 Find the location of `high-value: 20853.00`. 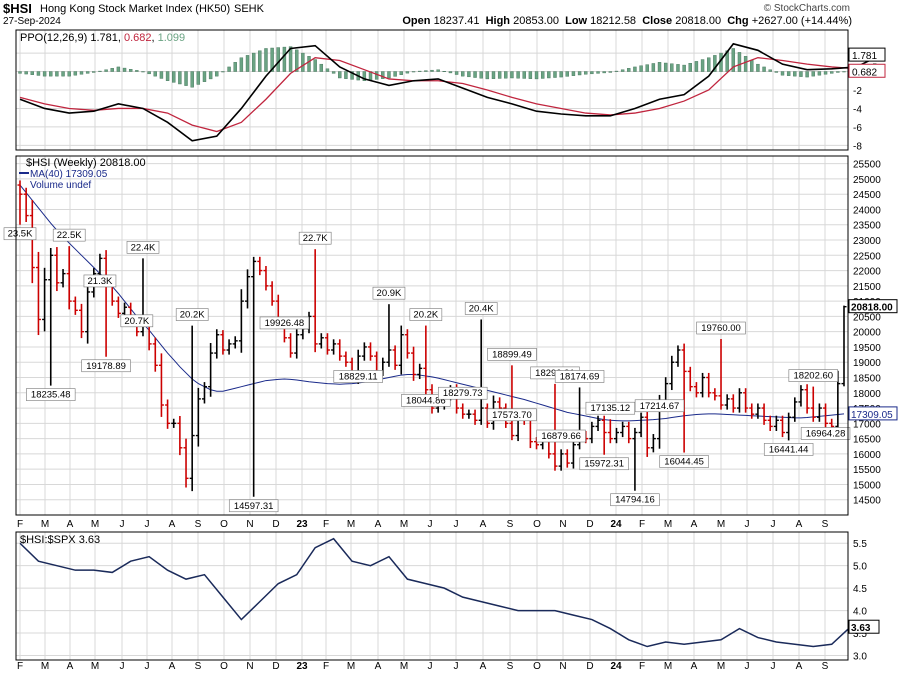

high-value: 20853.00 is located at coordinates (536, 21).